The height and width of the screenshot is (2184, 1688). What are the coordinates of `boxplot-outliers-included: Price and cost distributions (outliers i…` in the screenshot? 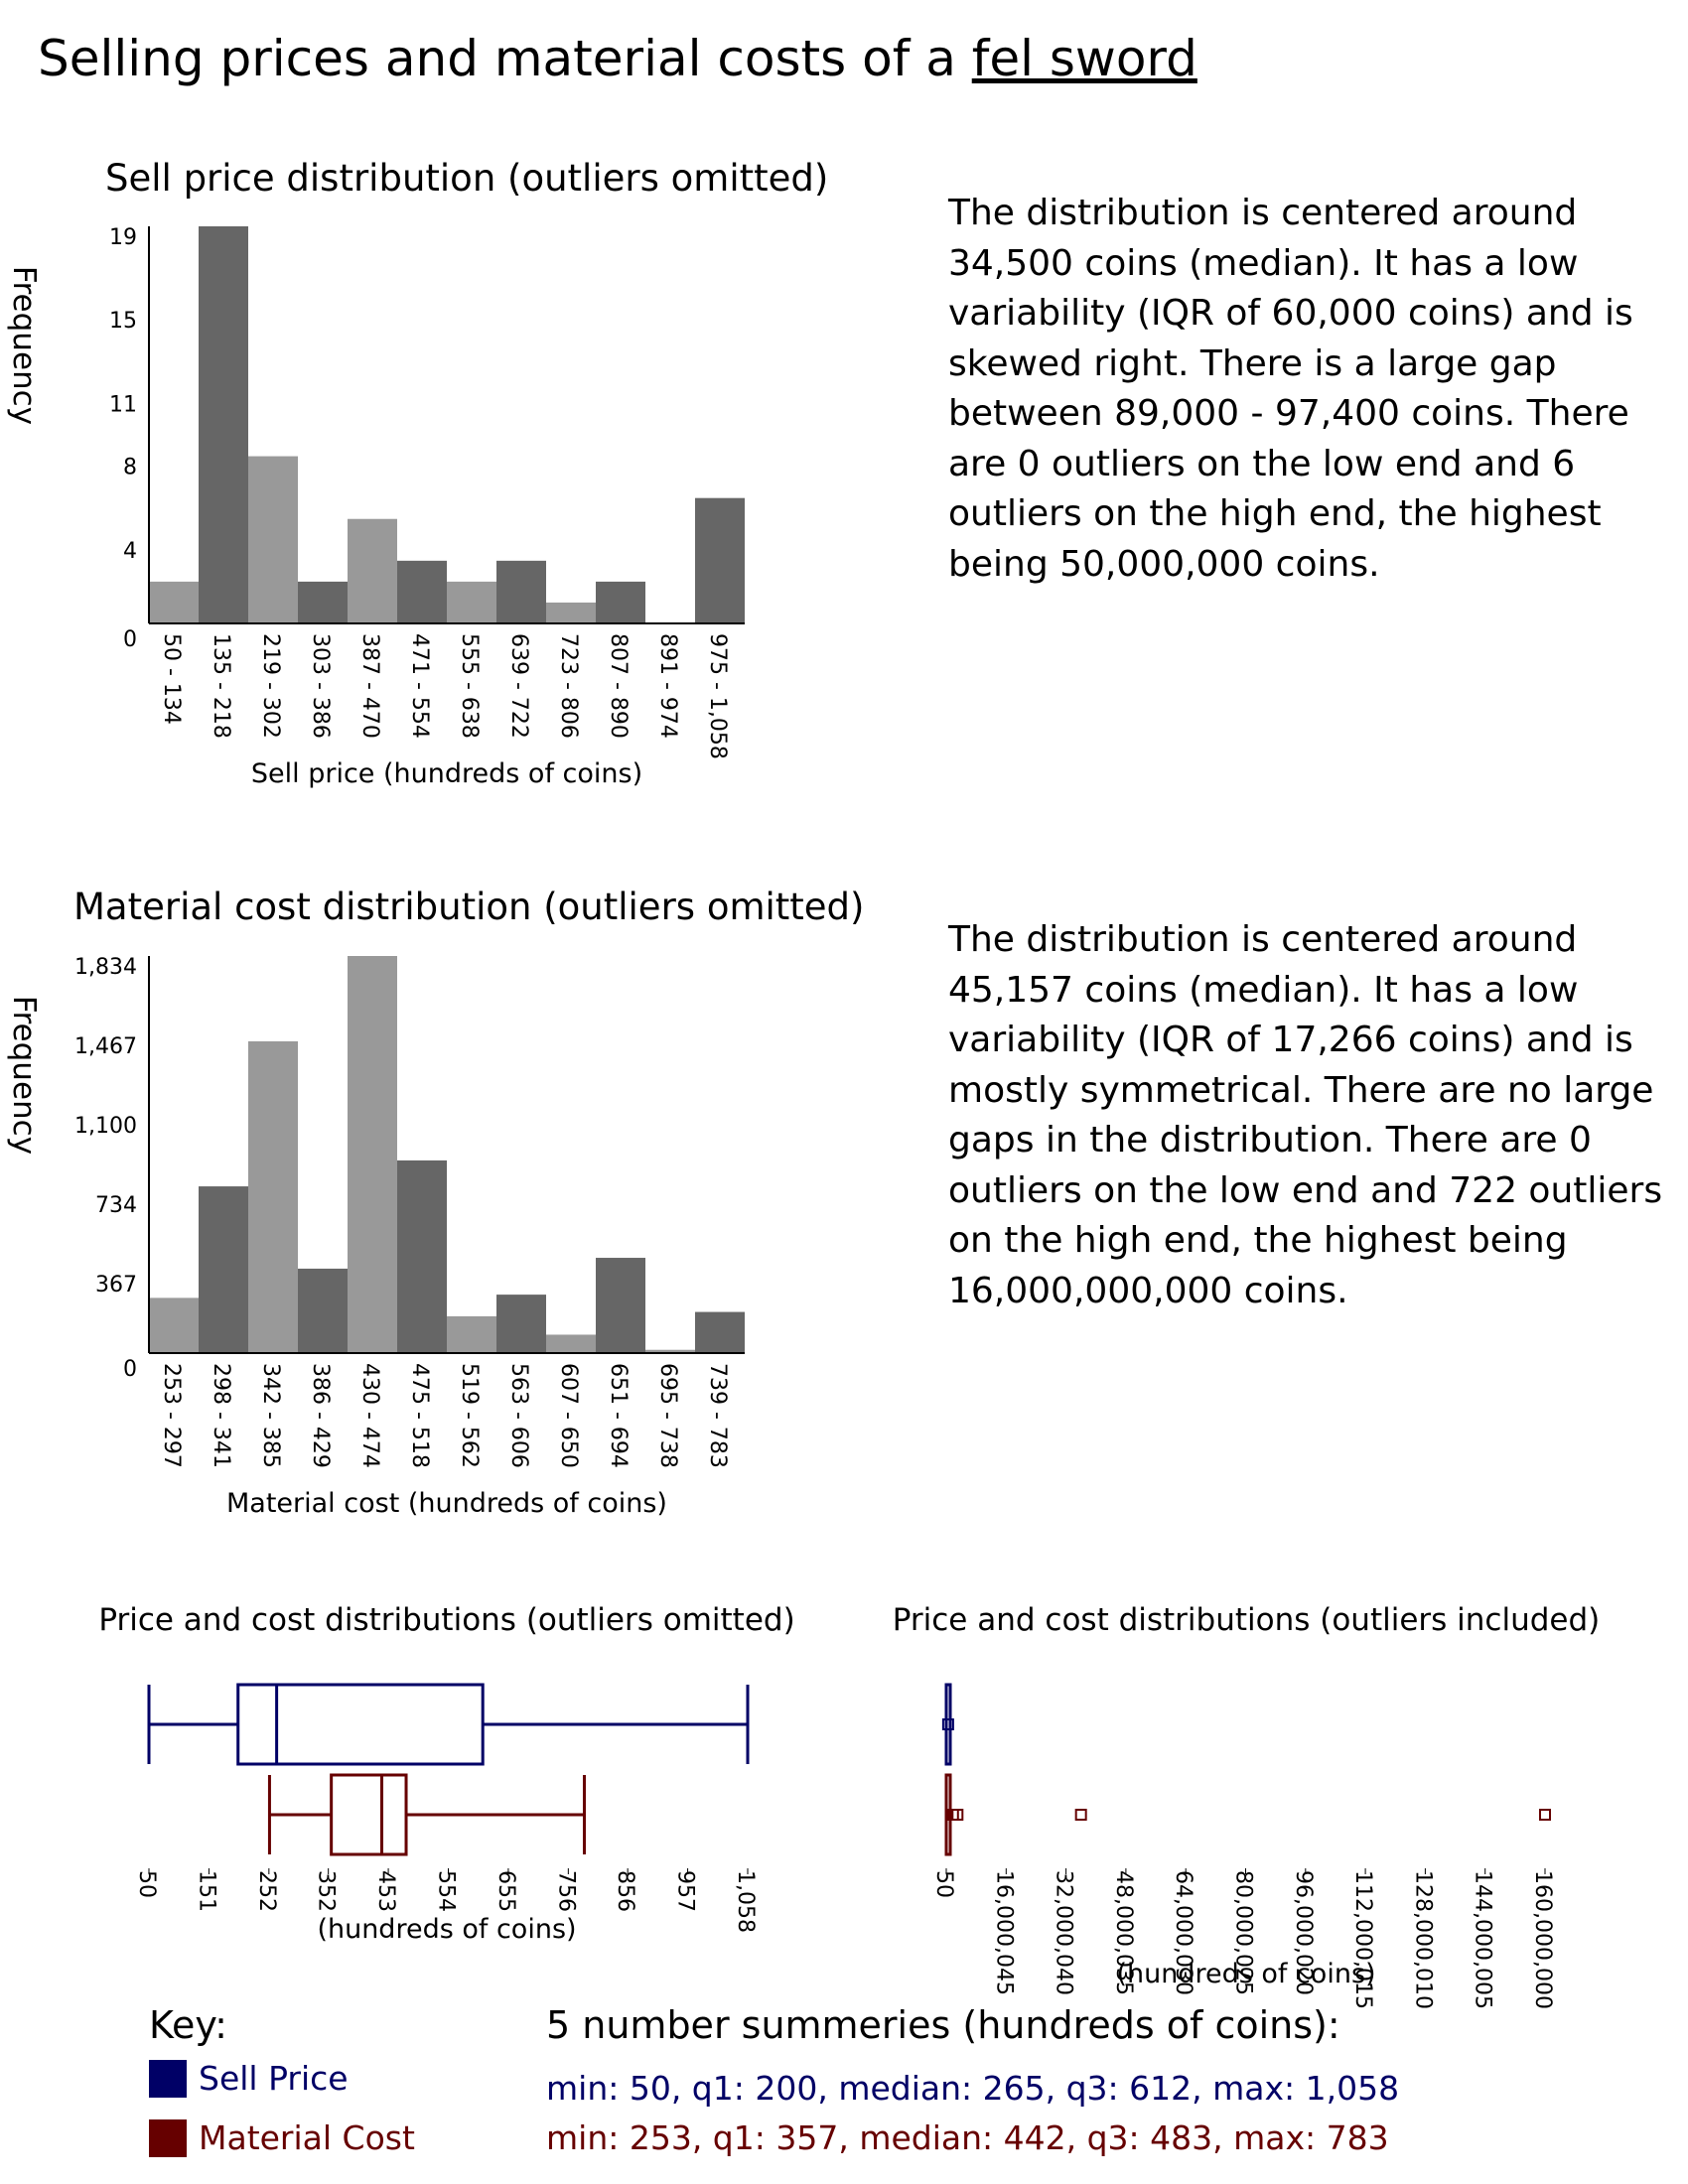 It's located at (1247, 1805).